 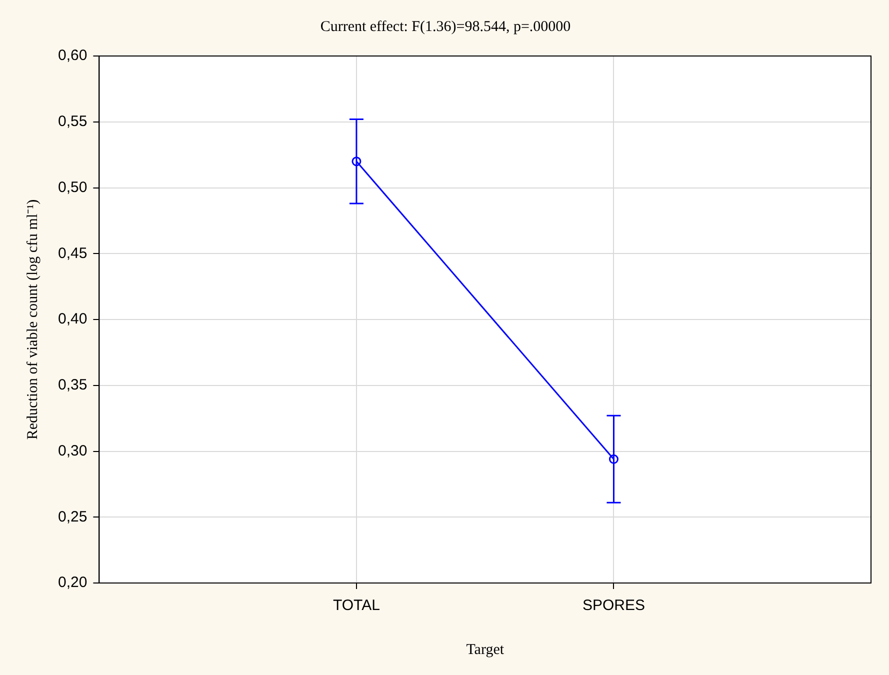 I want to click on chart-title: Current effect: F(1.36)=98.544, p=.00000, so click(x=445, y=26).